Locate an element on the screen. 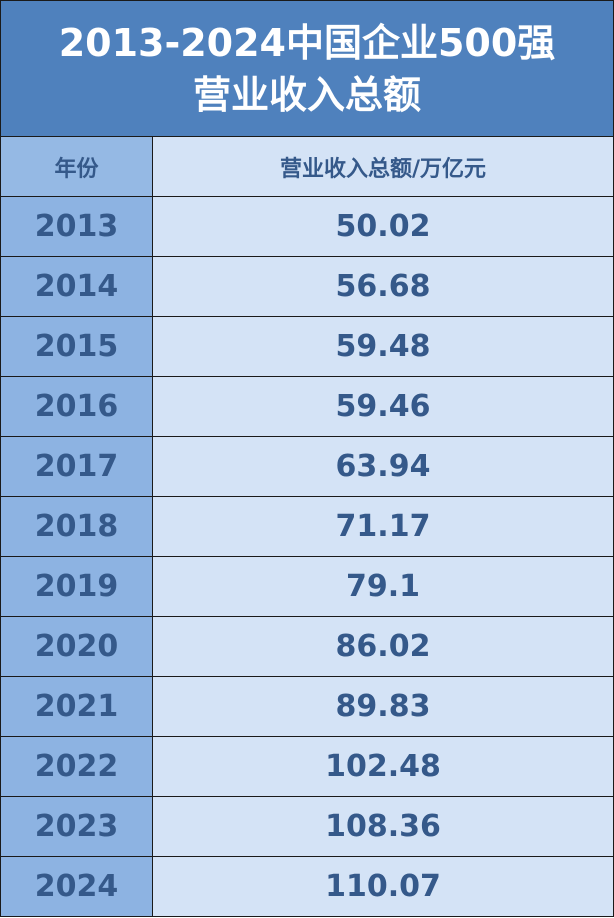 This screenshot has width=614, height=918. table-row: 2014 56.68 is located at coordinates (307, 287).